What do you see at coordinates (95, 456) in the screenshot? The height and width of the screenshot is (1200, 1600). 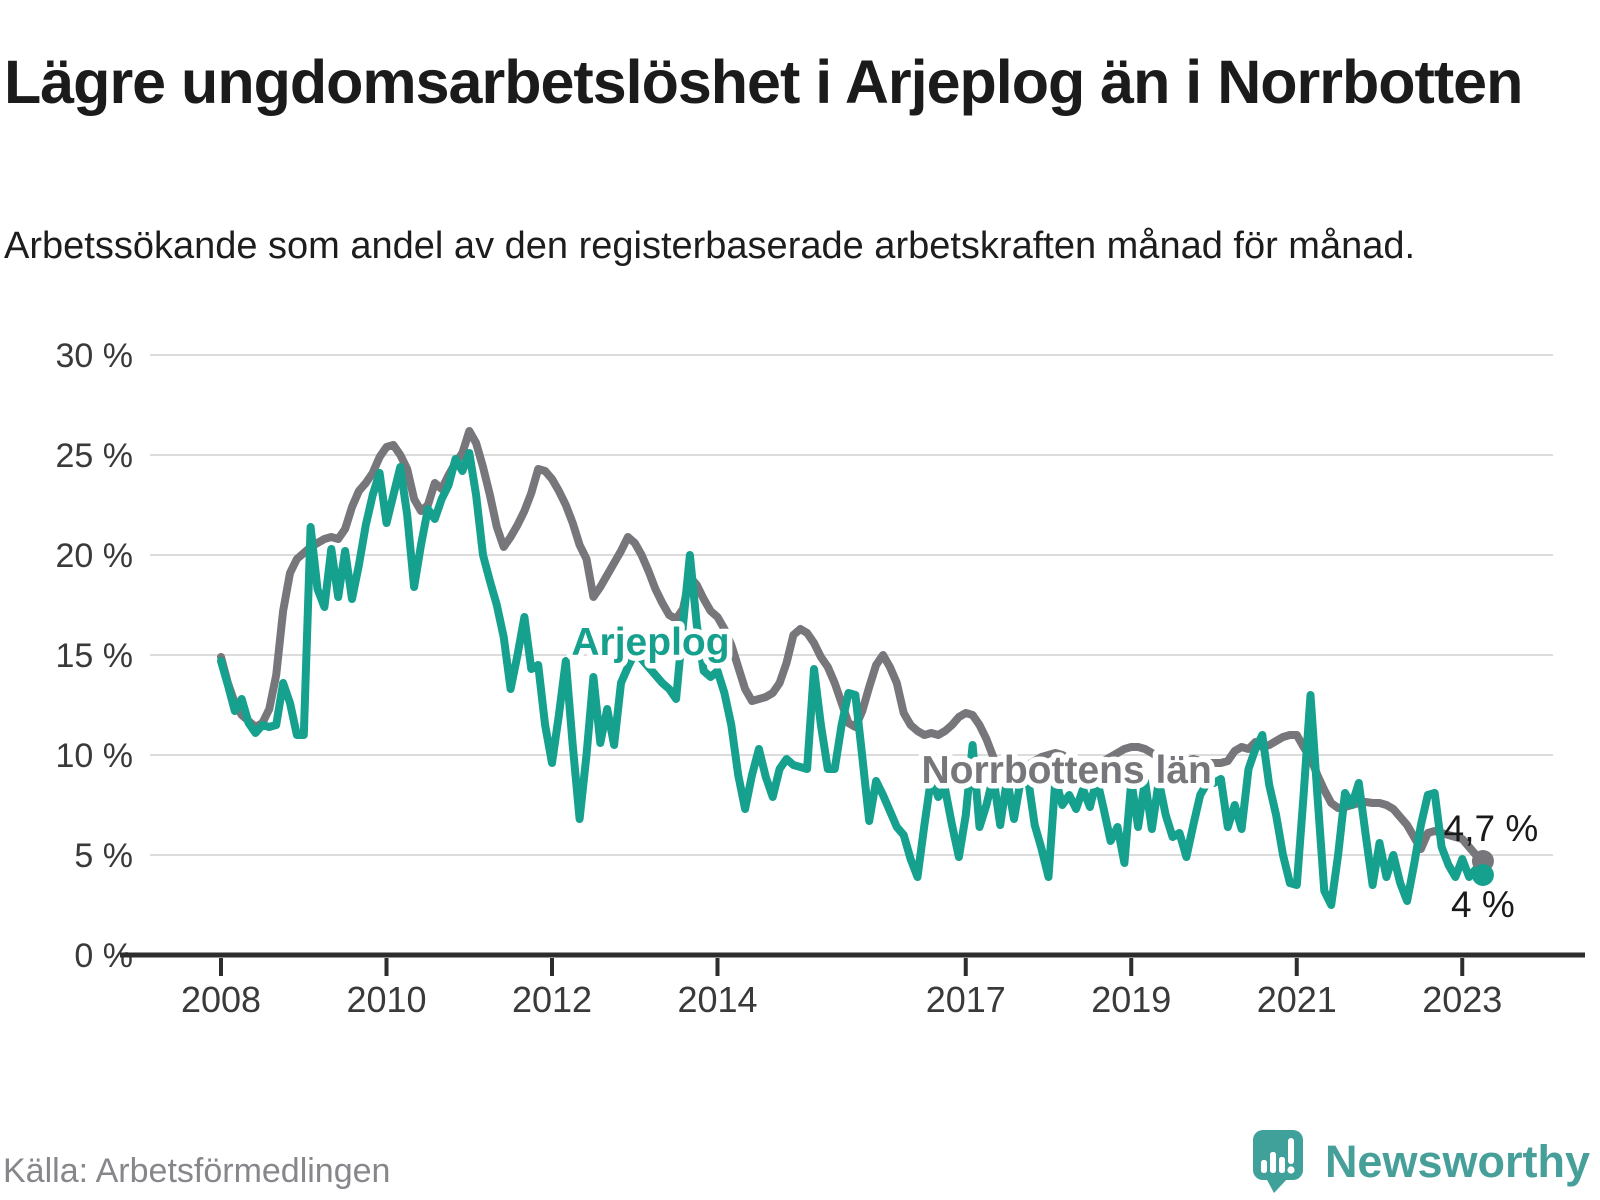 I see `y-tick-label: 25 %` at bounding box center [95, 456].